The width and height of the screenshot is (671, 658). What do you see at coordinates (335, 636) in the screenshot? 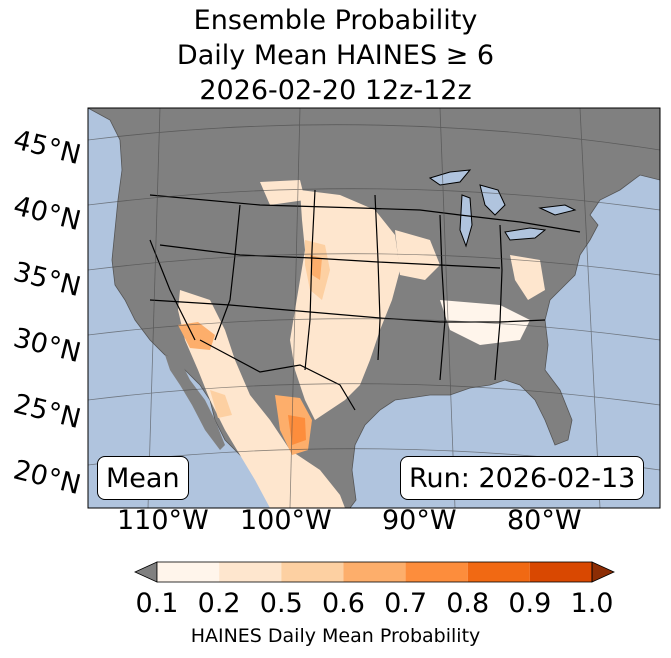
I see `colorbar-label: HAINES Daily Mean Probability` at bounding box center [335, 636].